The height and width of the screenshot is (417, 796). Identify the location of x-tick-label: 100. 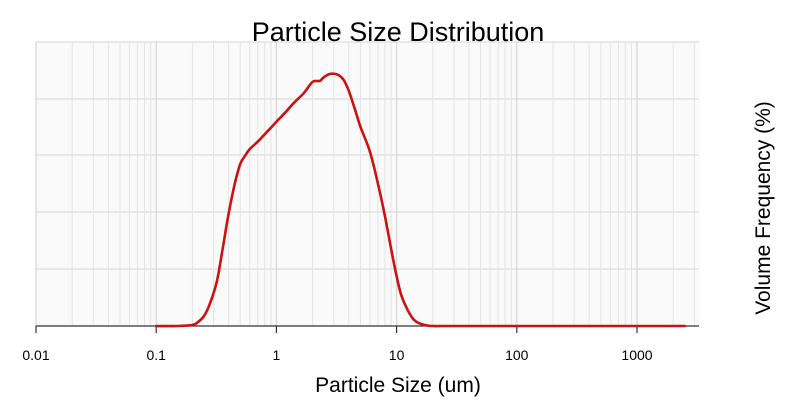
(517, 355).